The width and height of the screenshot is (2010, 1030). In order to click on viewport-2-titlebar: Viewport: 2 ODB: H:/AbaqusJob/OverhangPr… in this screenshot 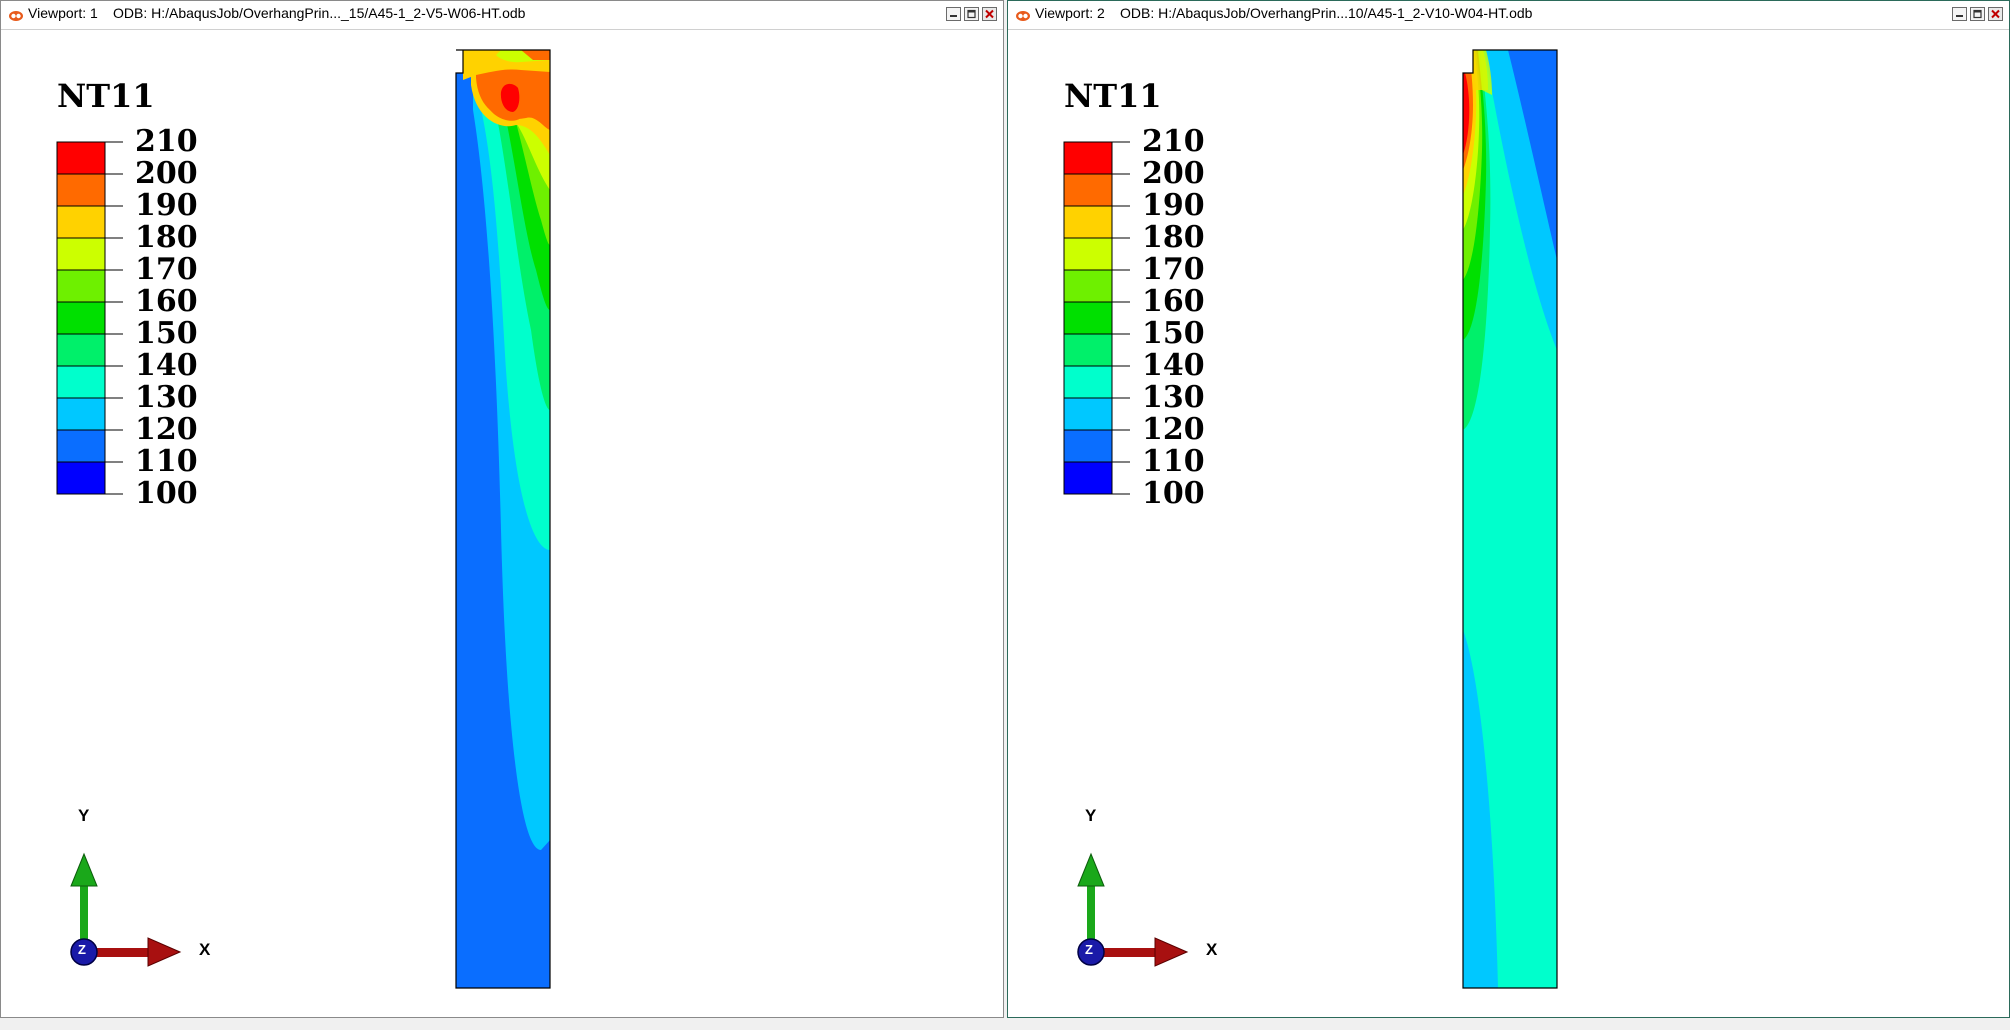, I will do `click(1508, 15)`.